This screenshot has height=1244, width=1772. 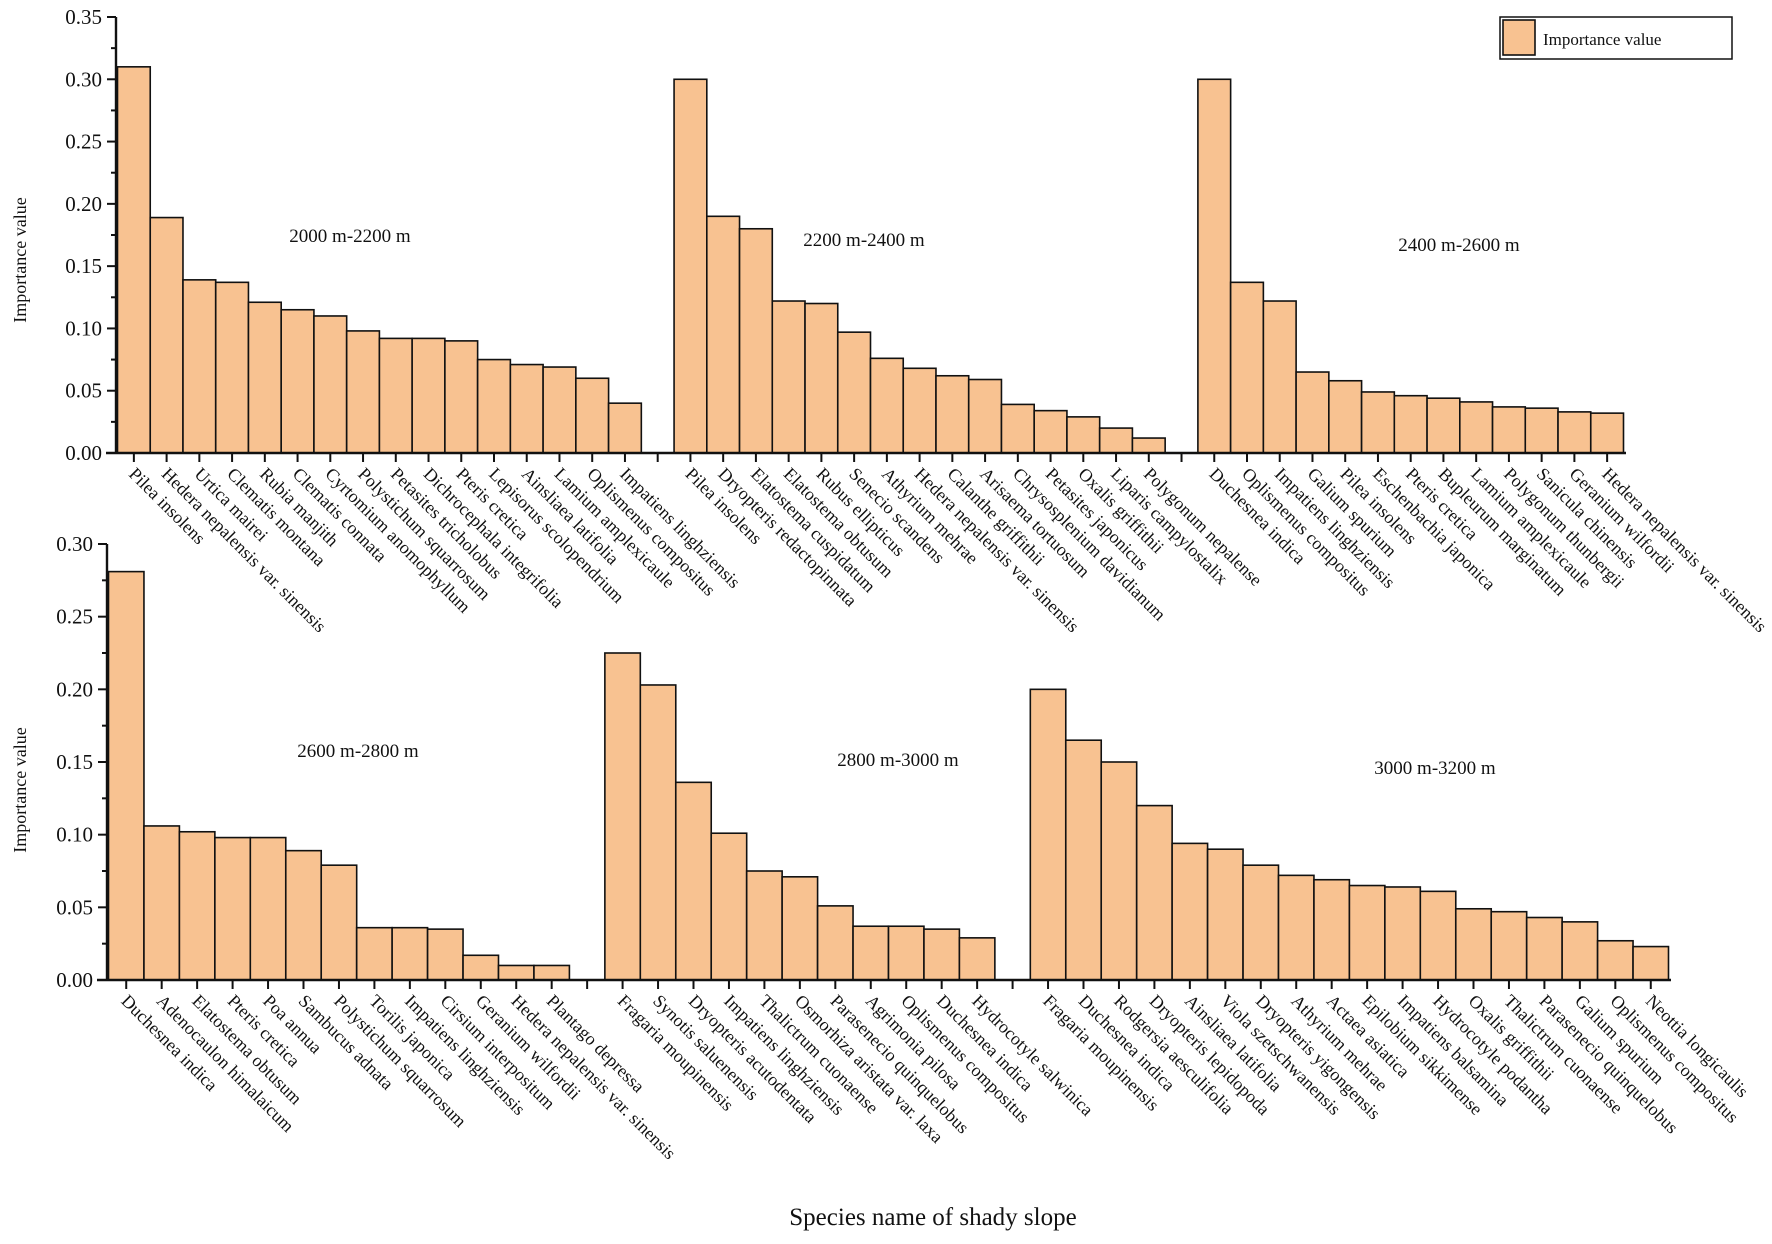 What do you see at coordinates (1519, 37) in the screenshot?
I see `legend-swatch` at bounding box center [1519, 37].